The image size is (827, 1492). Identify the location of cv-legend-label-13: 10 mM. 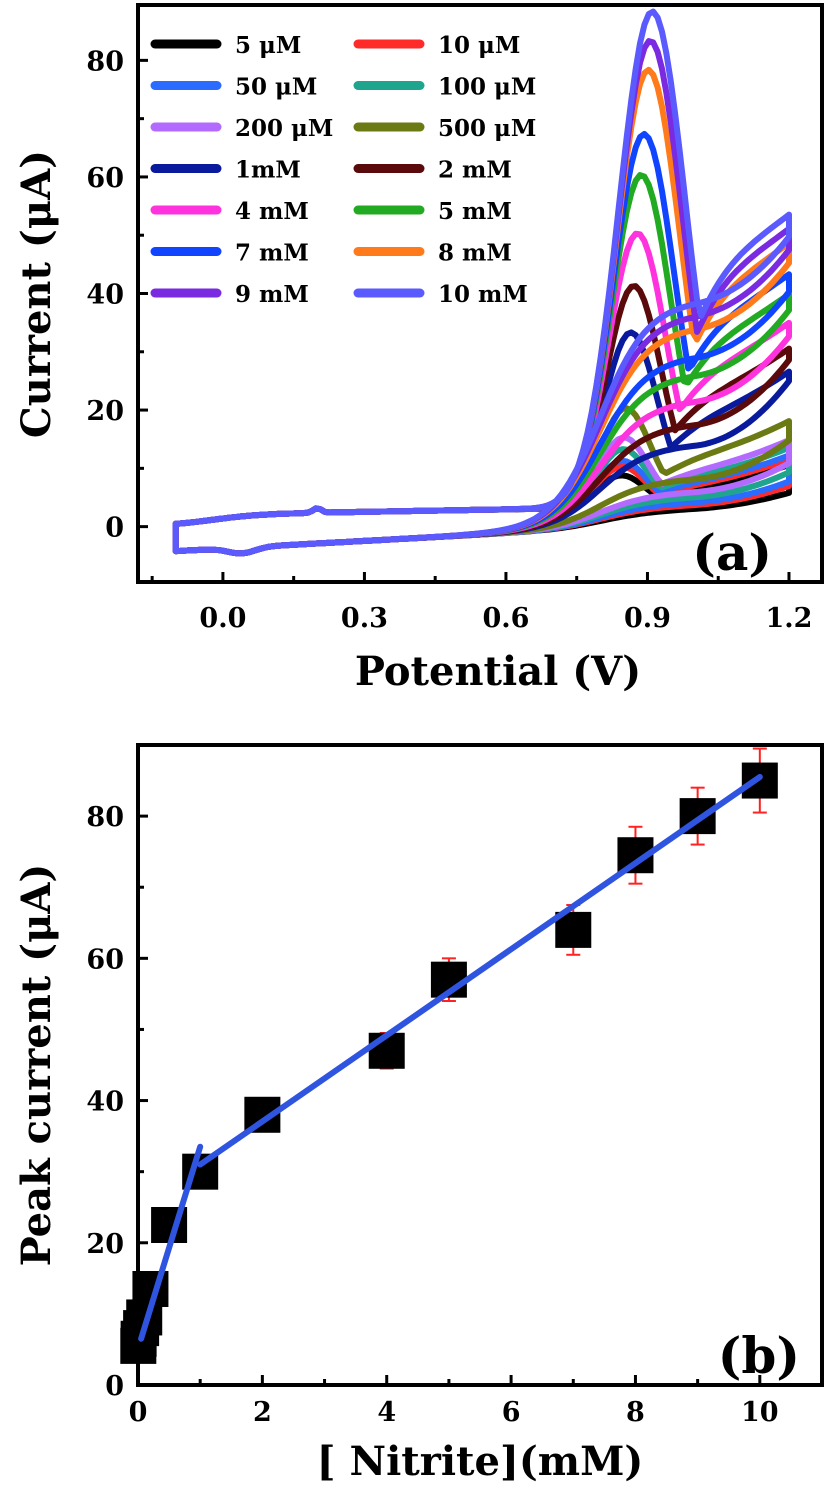
(483, 294).